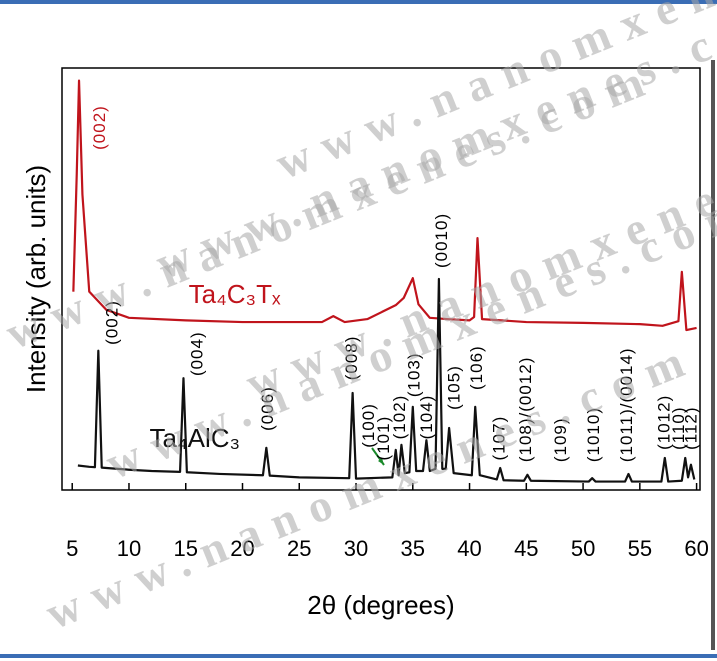 This screenshot has width=717, height=661. Describe the element at coordinates (526, 548) in the screenshot. I see `x-tick-label: 45` at that location.